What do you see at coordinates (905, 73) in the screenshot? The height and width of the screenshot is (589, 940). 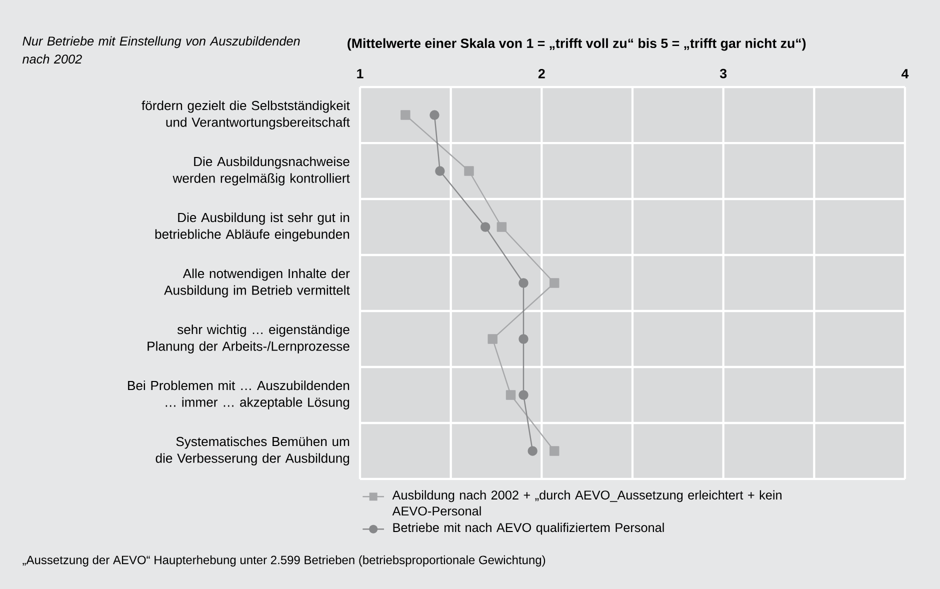 I see `x-tick-label: 4` at bounding box center [905, 73].